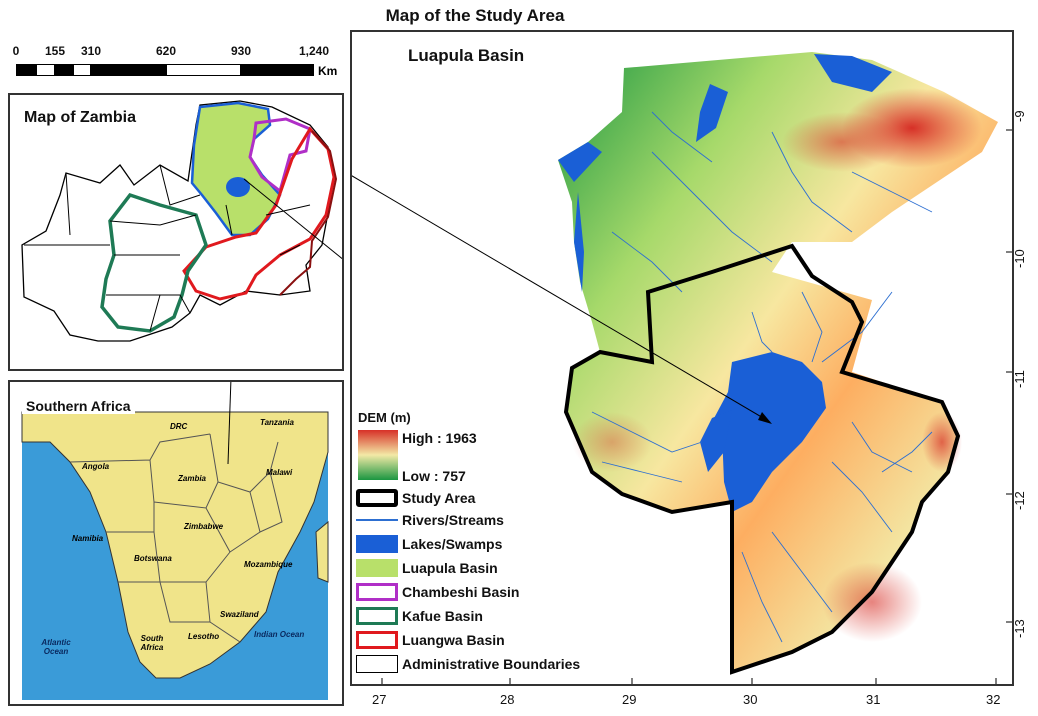  Describe the element at coordinates (239, 614) in the screenshot. I see `country-label: Swaziland` at that location.